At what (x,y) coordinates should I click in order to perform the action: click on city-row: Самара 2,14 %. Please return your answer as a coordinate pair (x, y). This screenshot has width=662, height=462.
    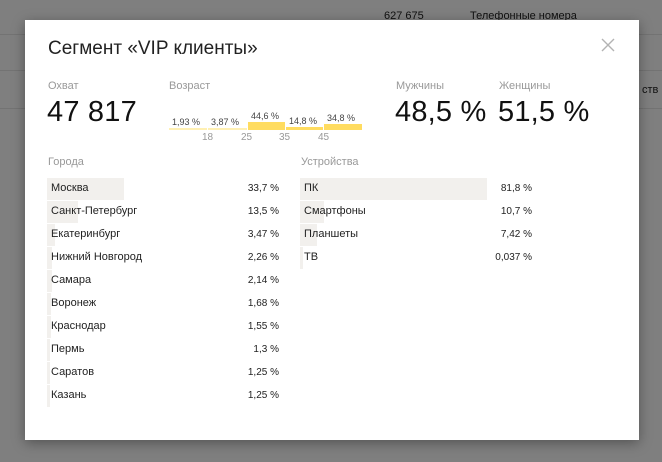
    Looking at the image, I should click on (163, 281).